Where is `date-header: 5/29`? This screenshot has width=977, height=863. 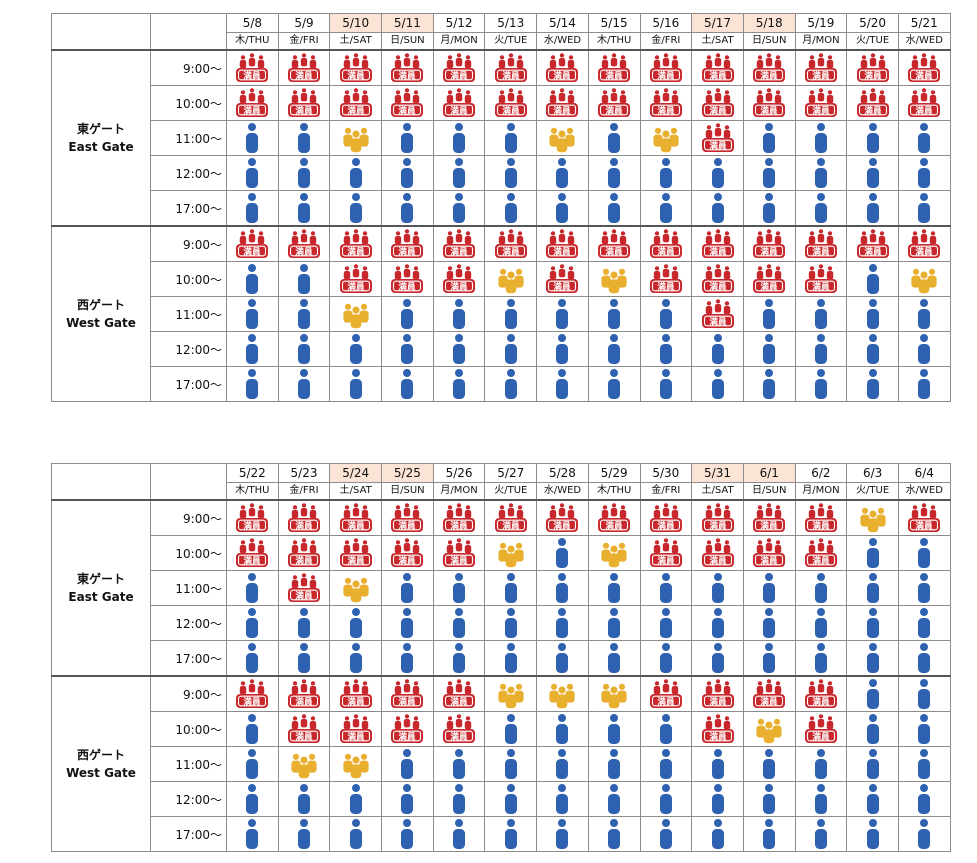 date-header: 5/29 is located at coordinates (614, 473).